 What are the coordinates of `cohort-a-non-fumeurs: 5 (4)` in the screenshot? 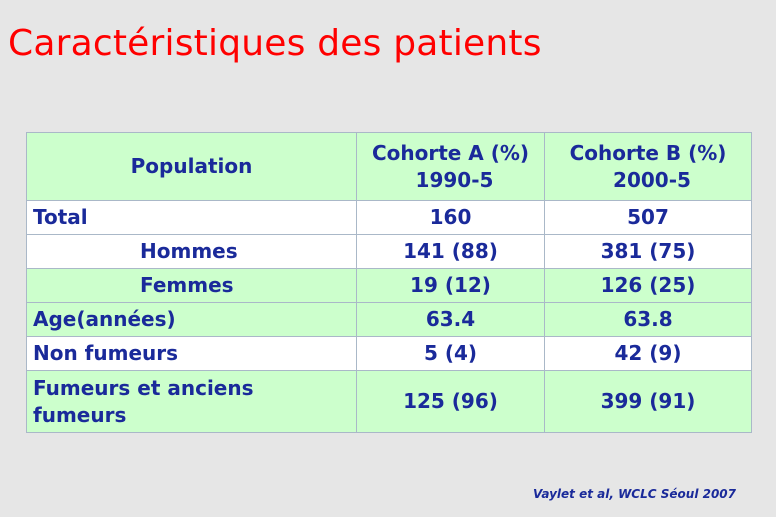 It's located at (450, 353).